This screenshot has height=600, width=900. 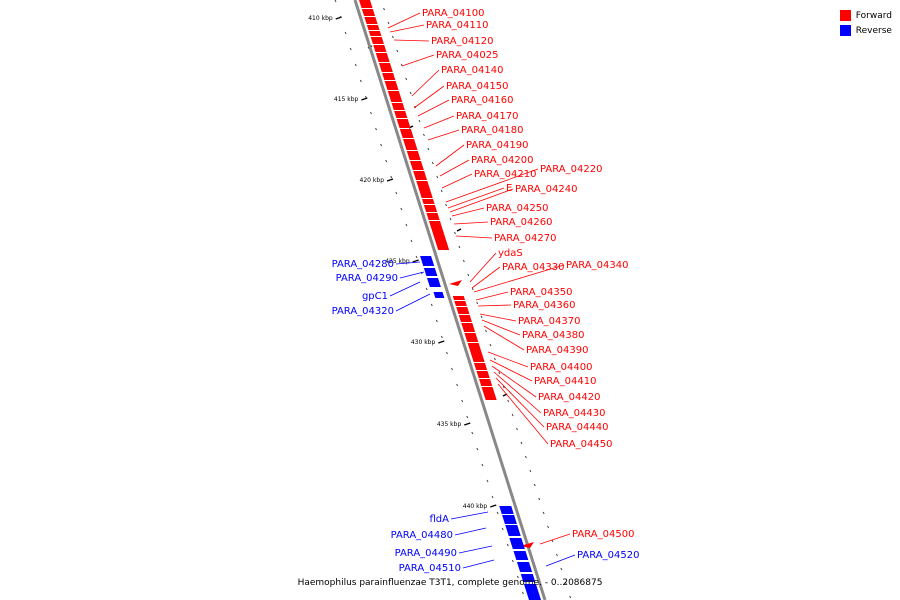 What do you see at coordinates (423, 342) in the screenshot?
I see `tick-label: 430 kbp` at bounding box center [423, 342].